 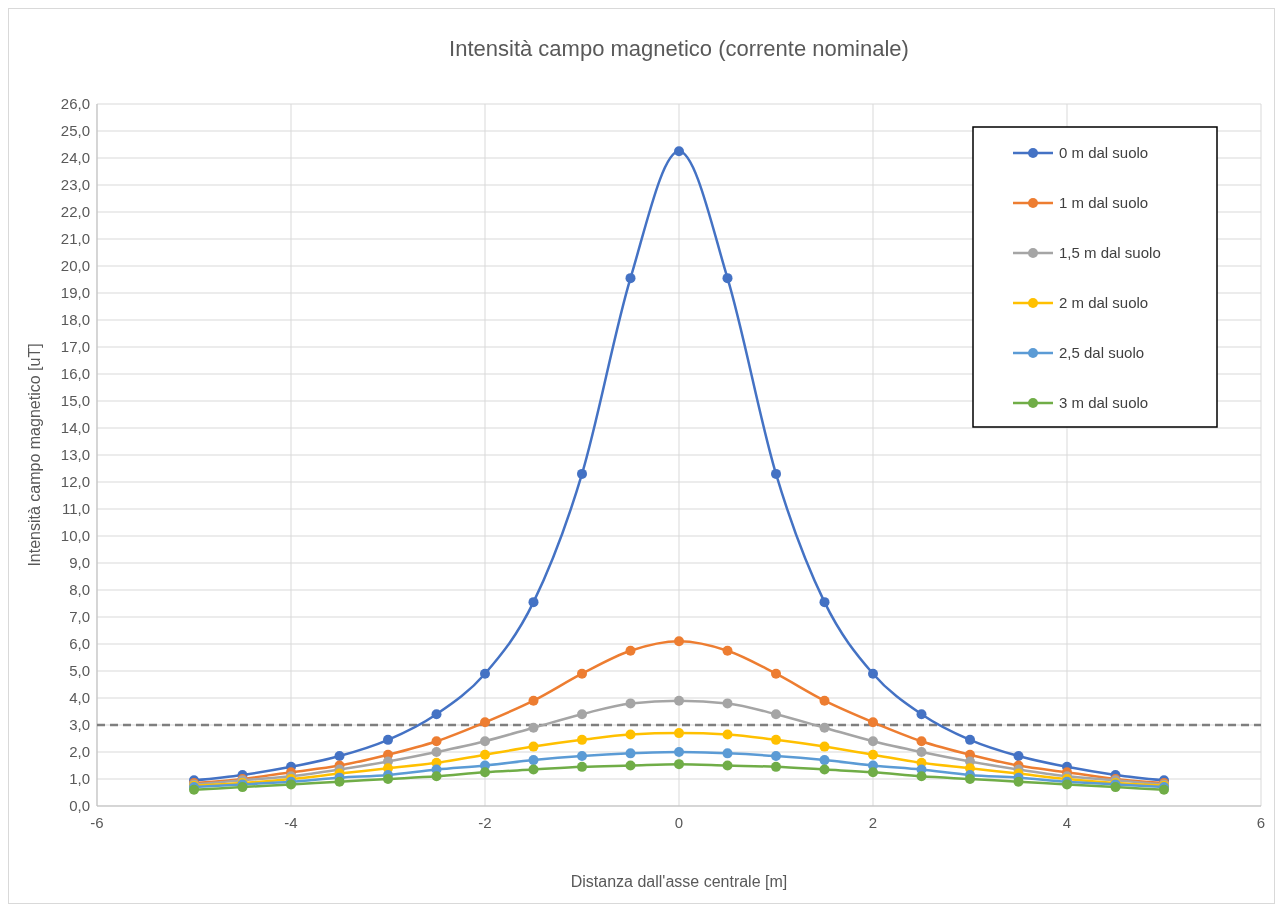 What do you see at coordinates (1067, 822) in the screenshot?
I see `x-tick-label: 4` at bounding box center [1067, 822].